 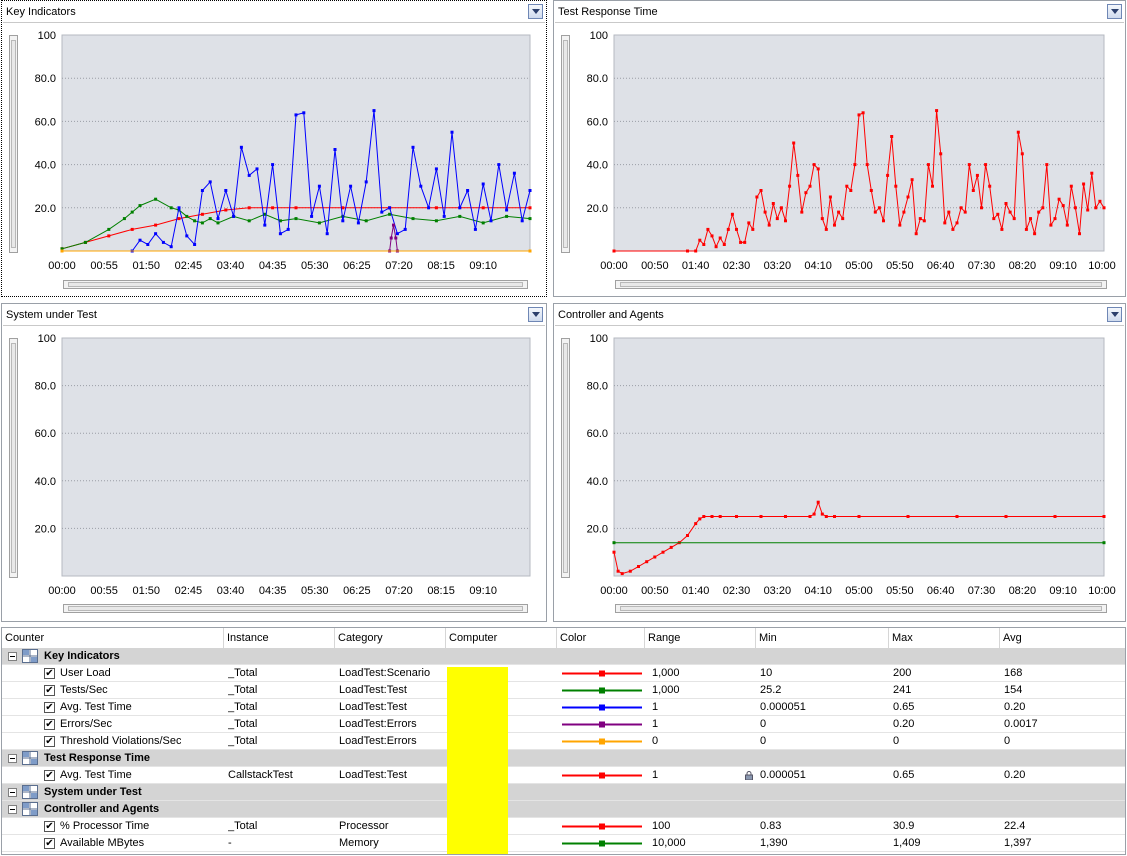 What do you see at coordinates (1012, 638) in the screenshot?
I see `column-header-avg: Avg` at bounding box center [1012, 638].